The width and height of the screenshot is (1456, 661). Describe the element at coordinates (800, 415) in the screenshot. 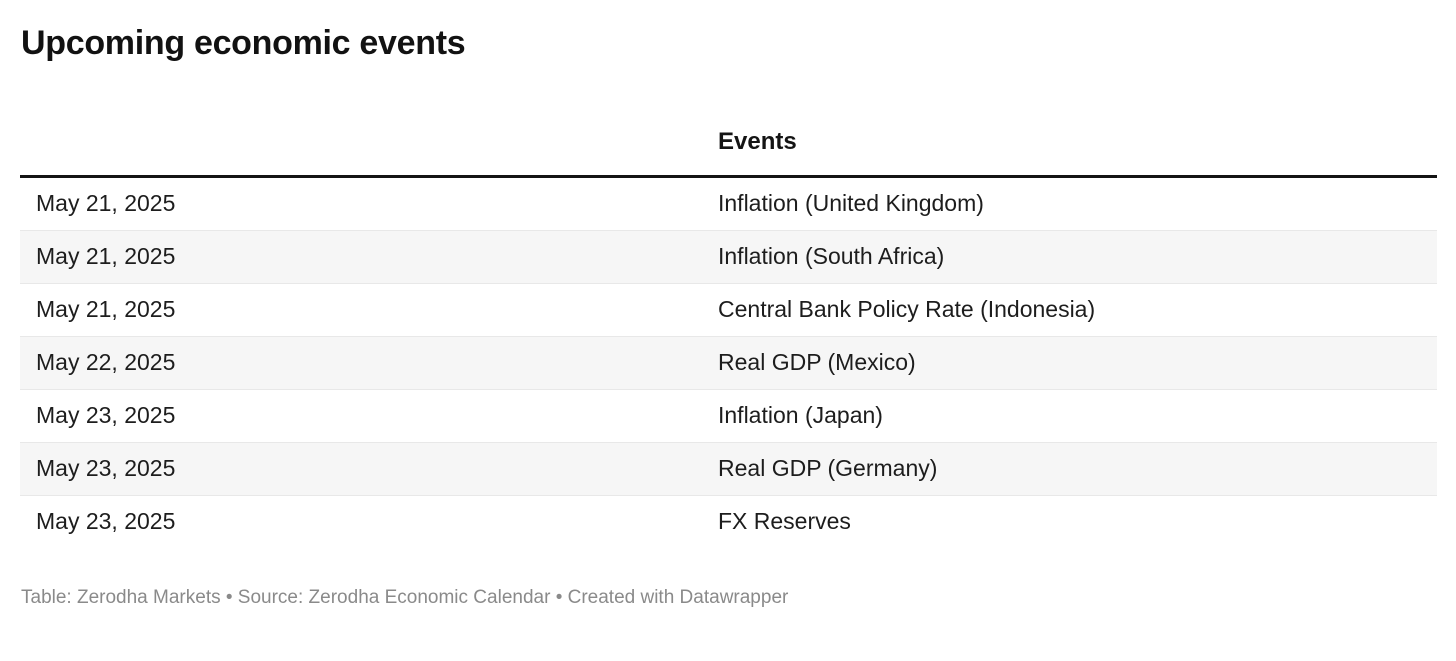

I see `event-name: Inflation (Japan)` at that location.